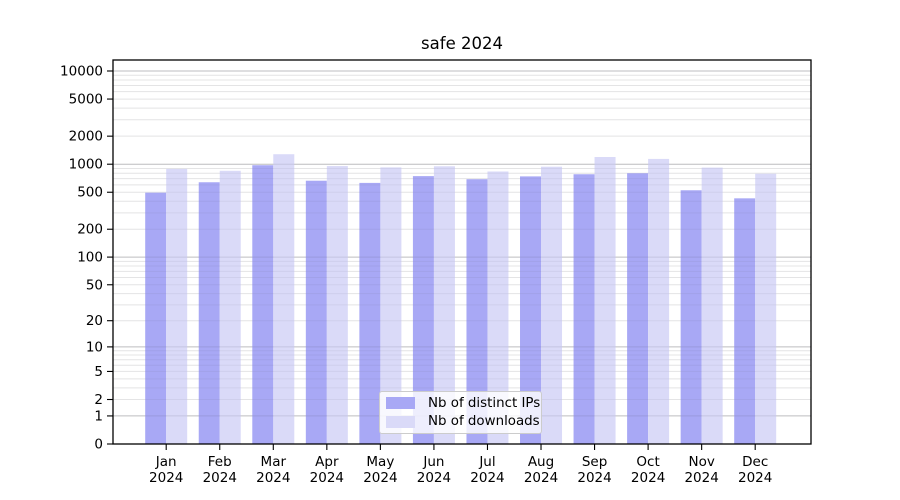  What do you see at coordinates (370, 313) in the screenshot?
I see `bar-may-distinct-ips` at bounding box center [370, 313].